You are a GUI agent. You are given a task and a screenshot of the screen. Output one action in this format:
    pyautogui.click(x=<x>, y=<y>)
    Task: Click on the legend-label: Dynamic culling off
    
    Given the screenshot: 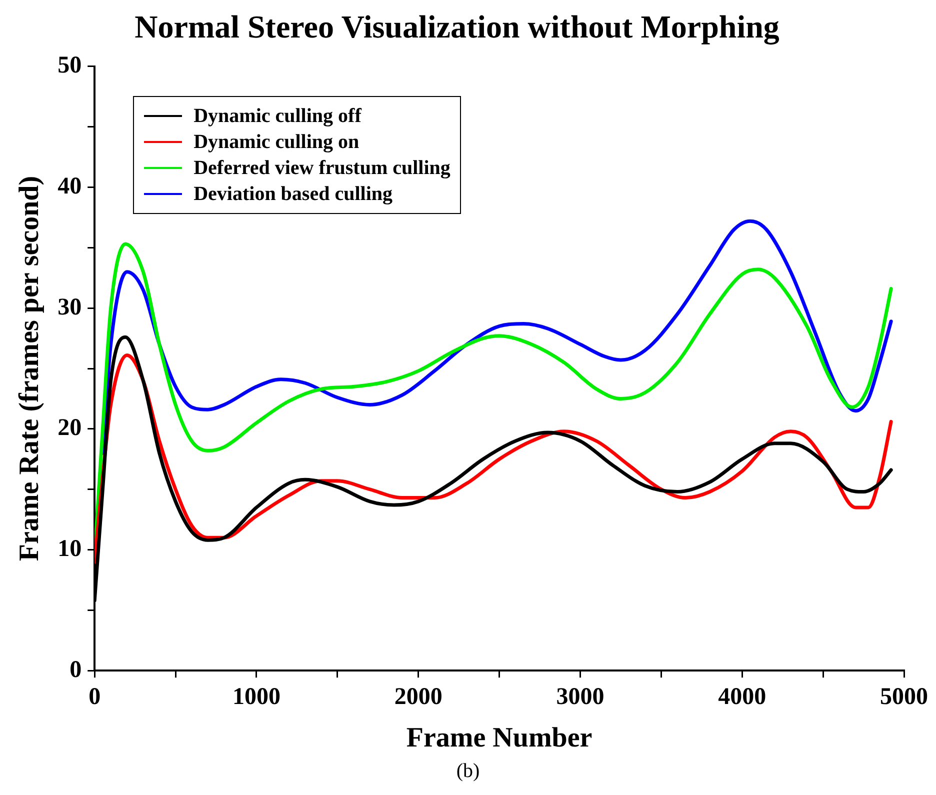 What is the action you would take?
    pyautogui.click(x=277, y=116)
    